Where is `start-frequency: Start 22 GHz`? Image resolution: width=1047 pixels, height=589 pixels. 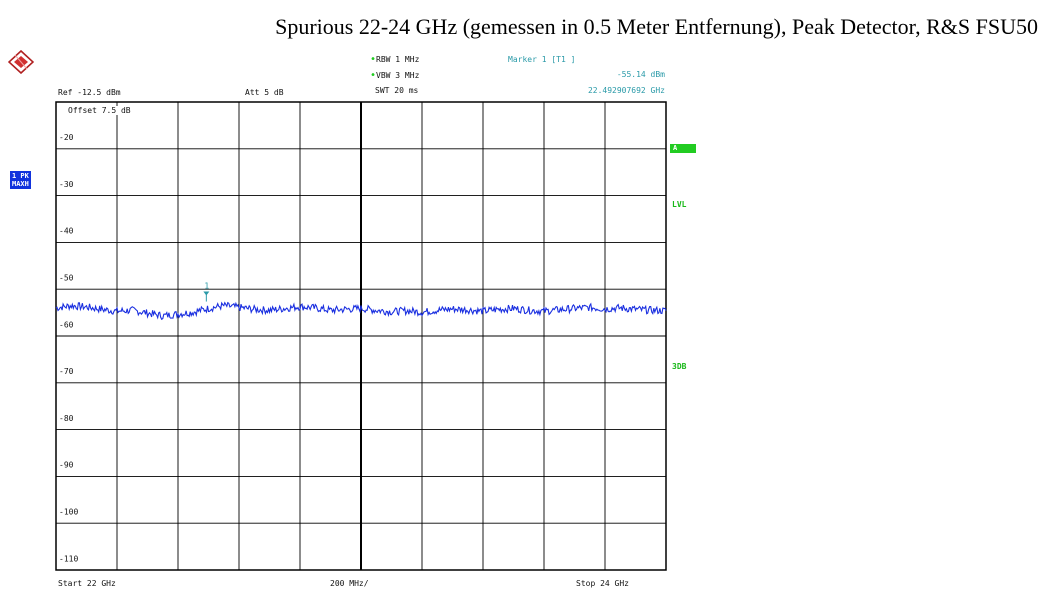 start-frequency: Start 22 GHz is located at coordinates (87, 583).